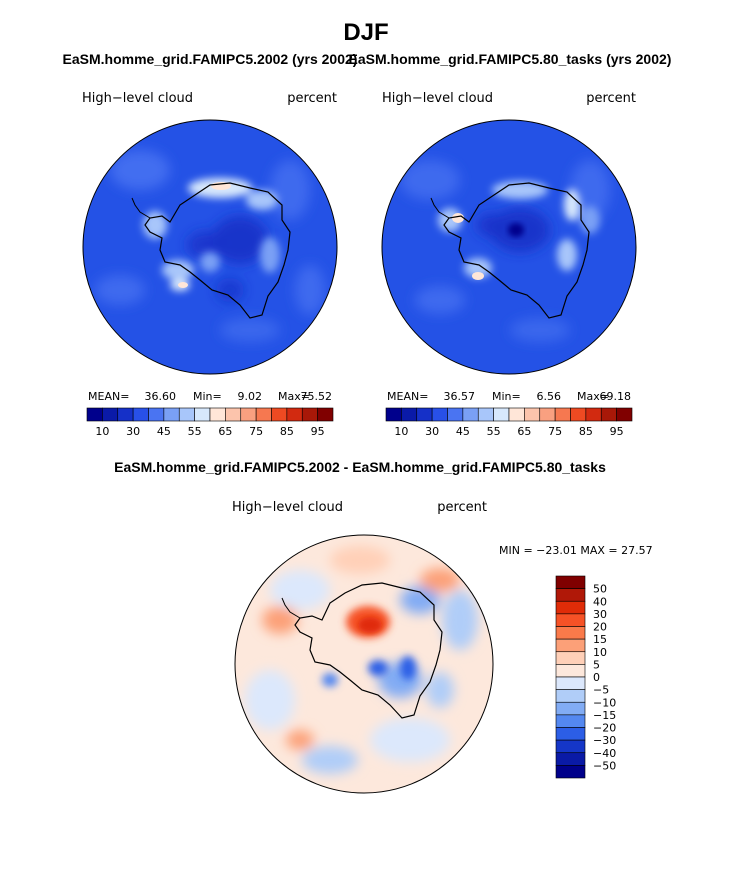  I want to click on right-min-label: Min=, so click(506, 396).